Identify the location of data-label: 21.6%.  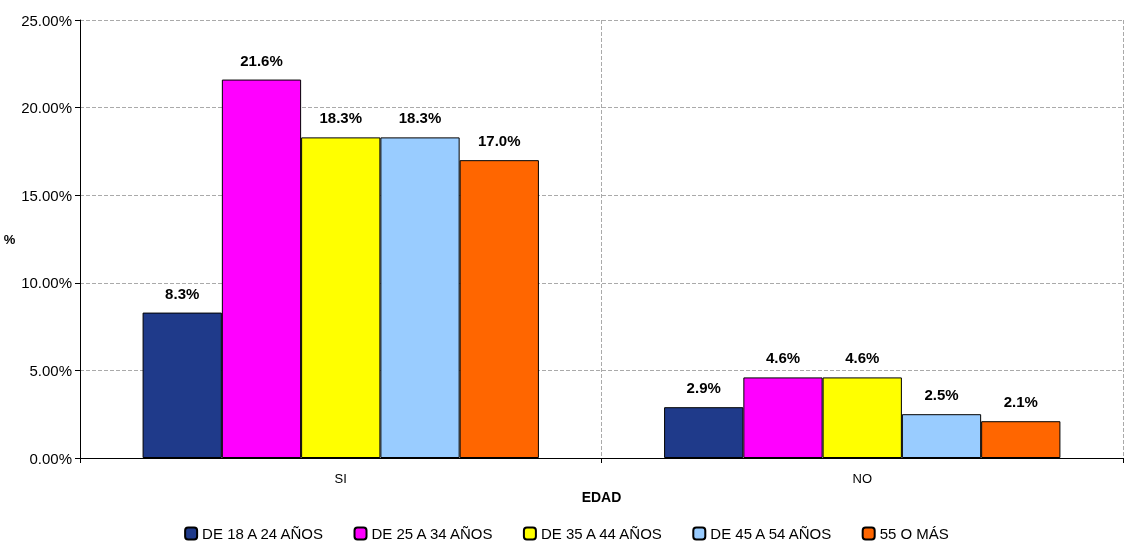
(261, 60).